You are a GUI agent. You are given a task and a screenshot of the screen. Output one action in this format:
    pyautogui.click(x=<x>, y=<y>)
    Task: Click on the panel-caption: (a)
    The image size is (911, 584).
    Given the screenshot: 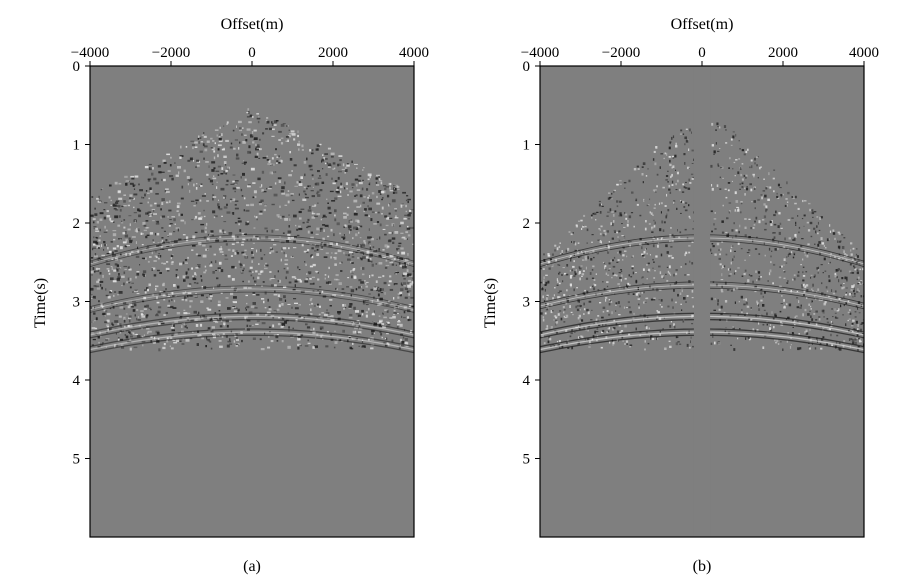 What is the action you would take?
    pyautogui.click(x=252, y=566)
    